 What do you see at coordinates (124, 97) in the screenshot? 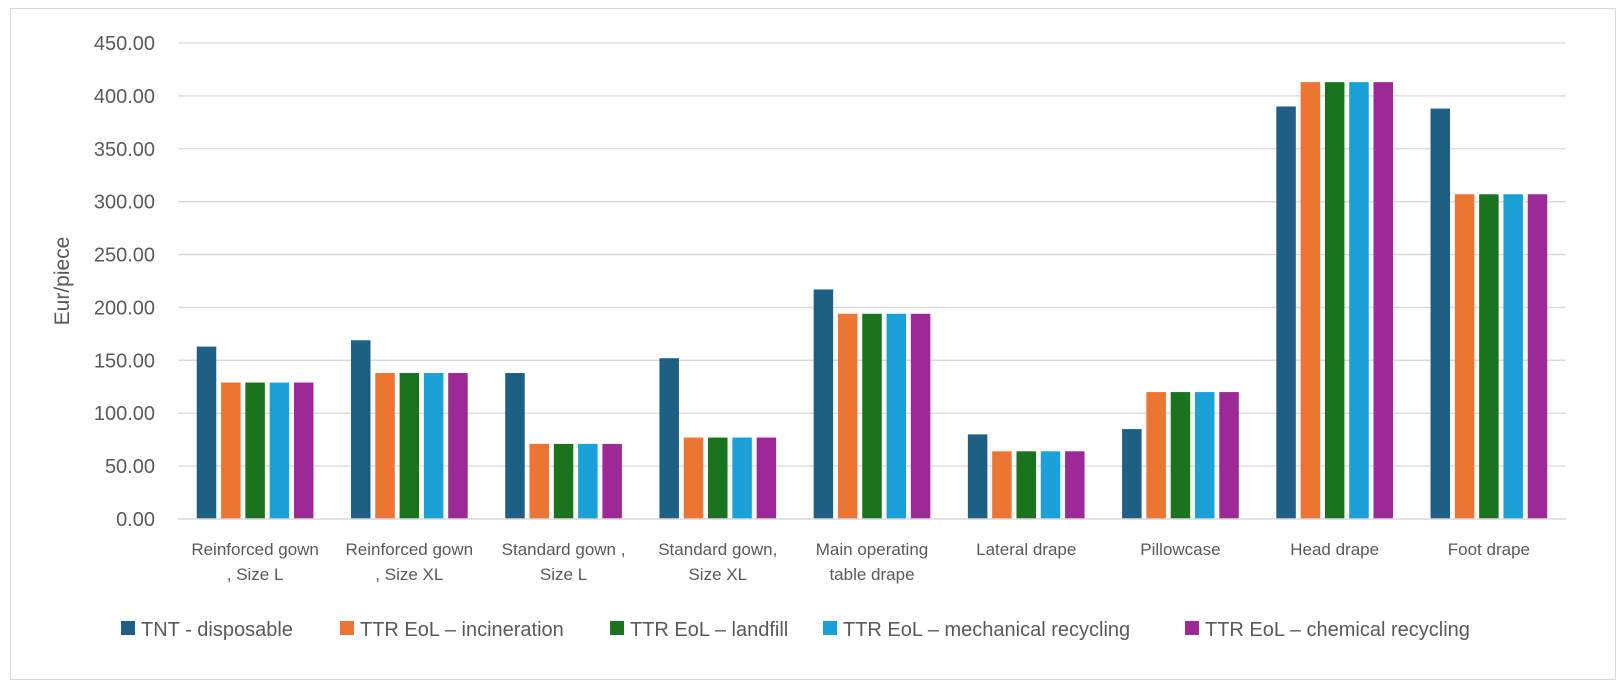
I see `y-tick-label: 400.00` at bounding box center [124, 97].